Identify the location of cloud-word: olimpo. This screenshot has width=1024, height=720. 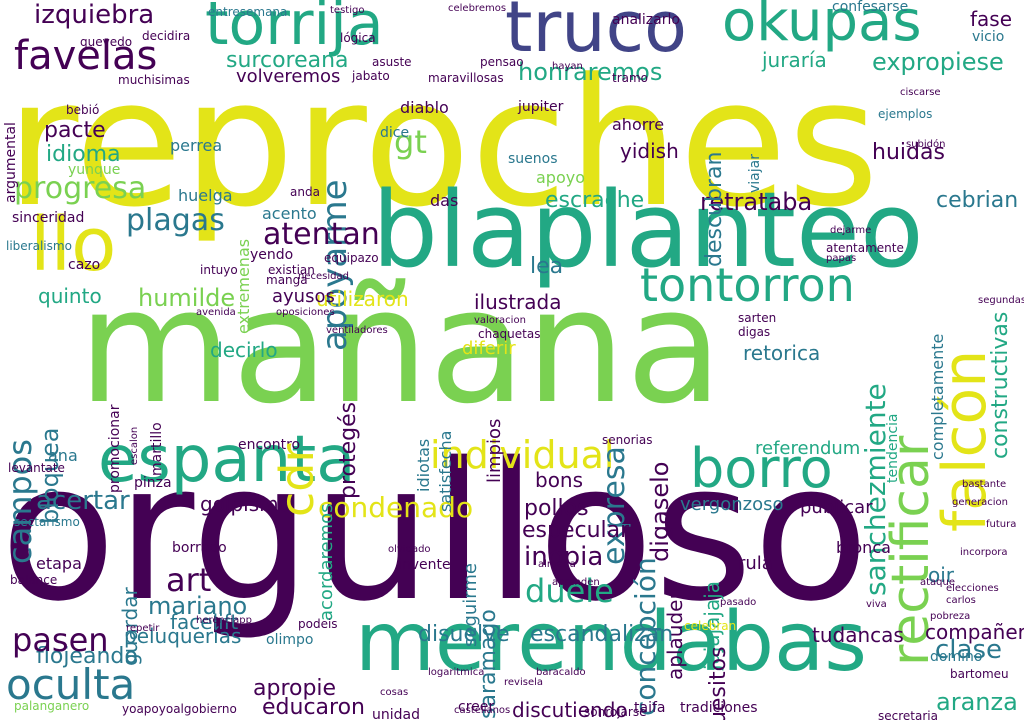
(290, 640).